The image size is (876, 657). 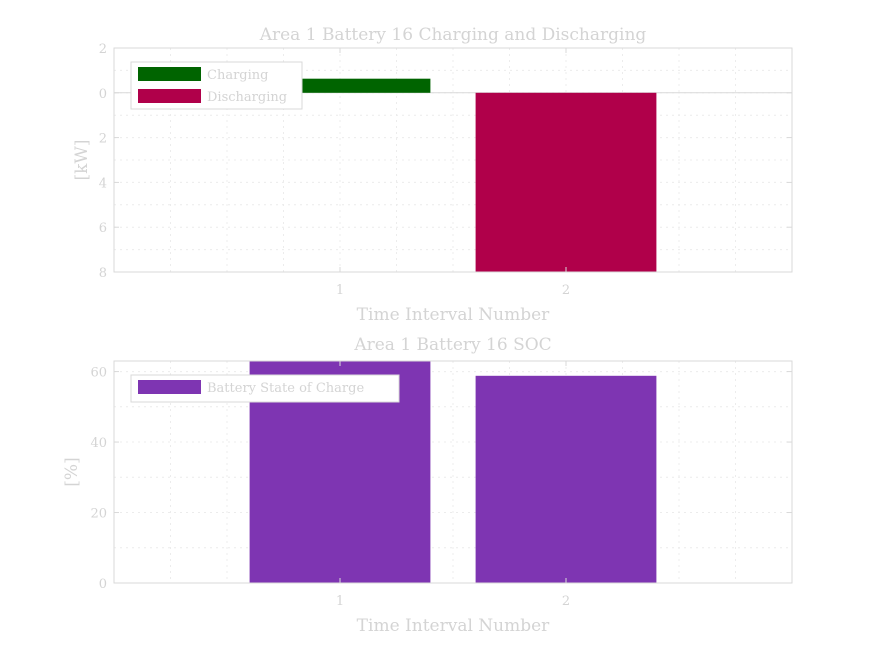 What do you see at coordinates (566, 182) in the screenshot?
I see `bar-discharging` at bounding box center [566, 182].